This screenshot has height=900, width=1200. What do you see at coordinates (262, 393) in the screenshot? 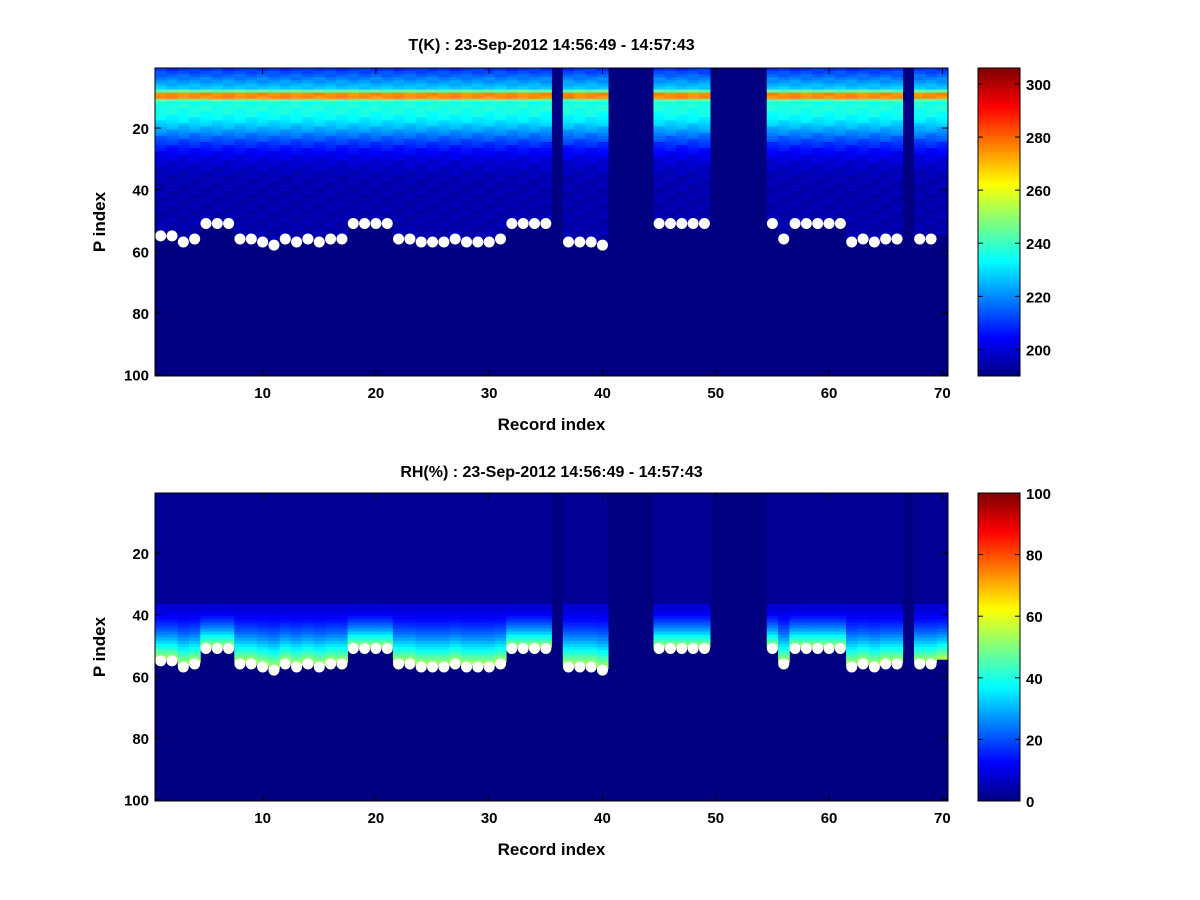
I see `x-tick-label: 10` at bounding box center [262, 393].